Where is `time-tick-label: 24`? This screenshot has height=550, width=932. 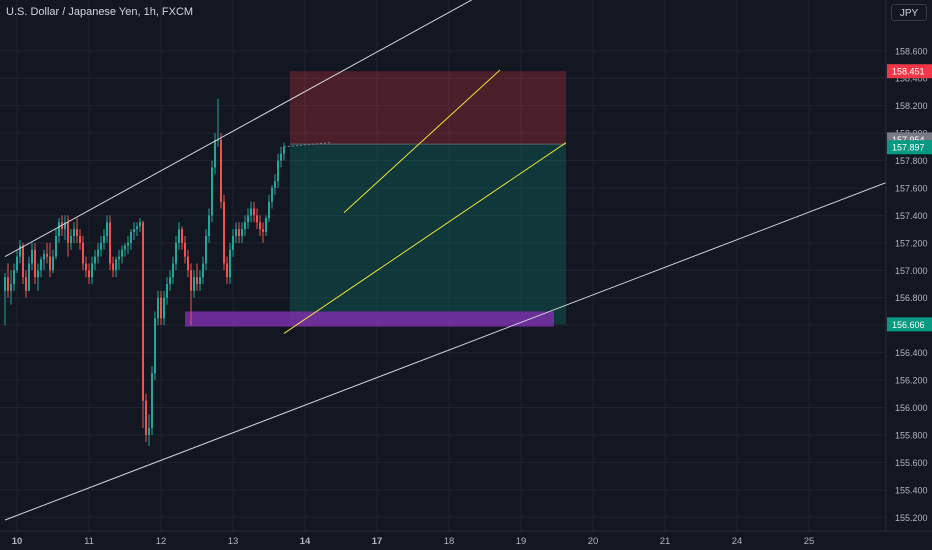 time-tick-label: 24 is located at coordinates (737, 541).